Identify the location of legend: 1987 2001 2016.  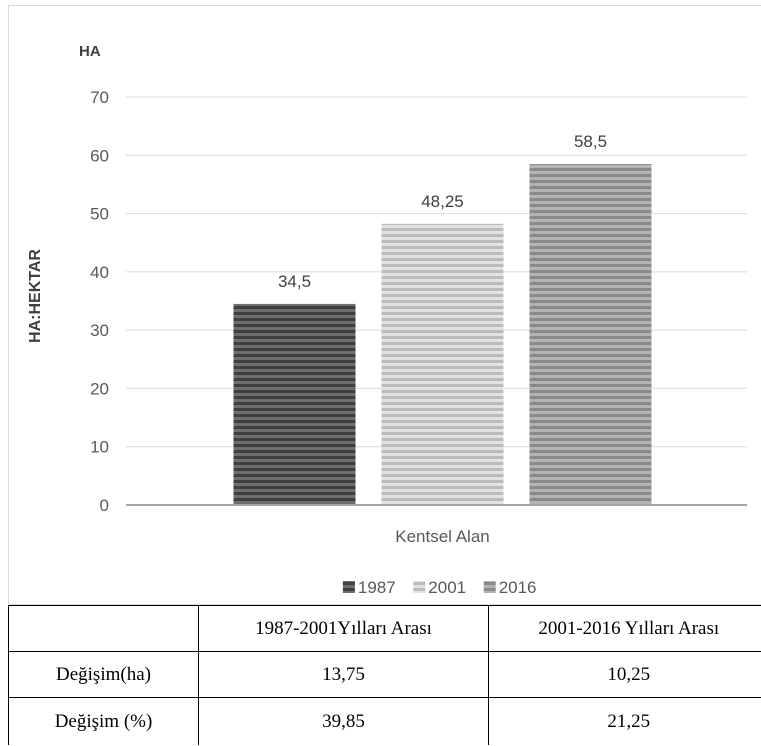
(439, 587).